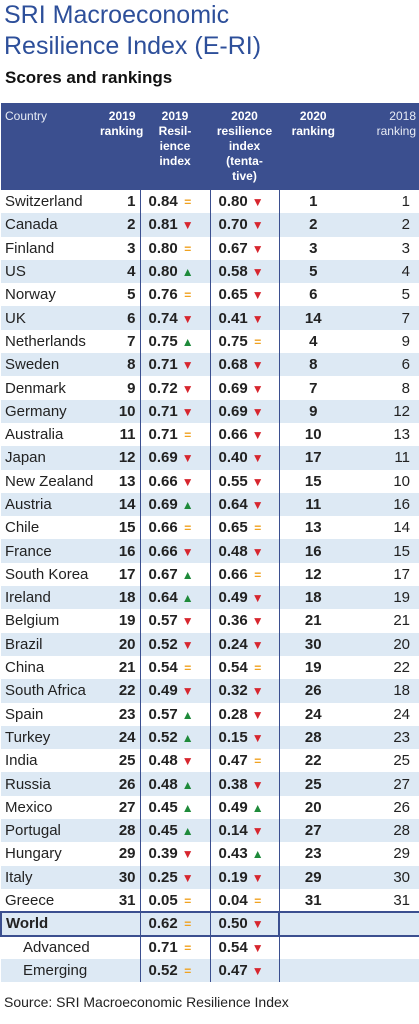 This screenshot has width=419, height=1024. I want to click on rank-2018: 22, so click(383, 667).